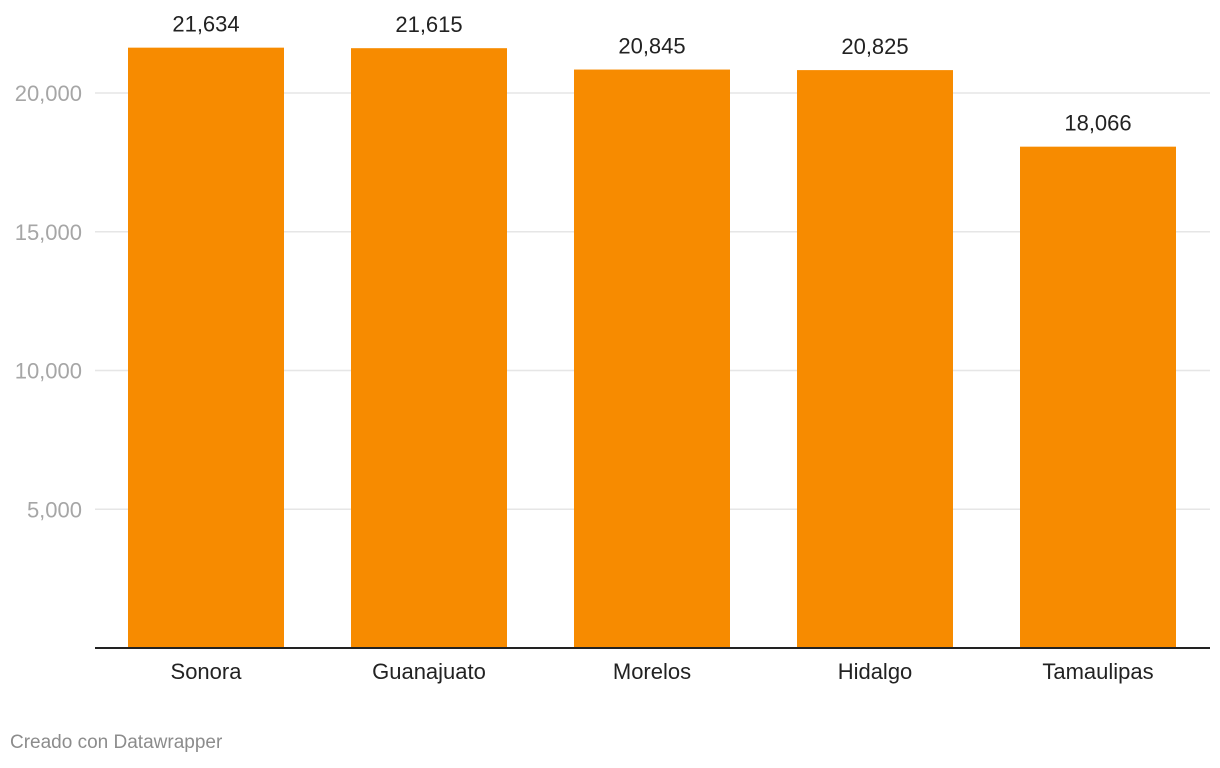 This screenshot has height=768, width=1220. I want to click on value-label: 21,634, so click(205, 24).